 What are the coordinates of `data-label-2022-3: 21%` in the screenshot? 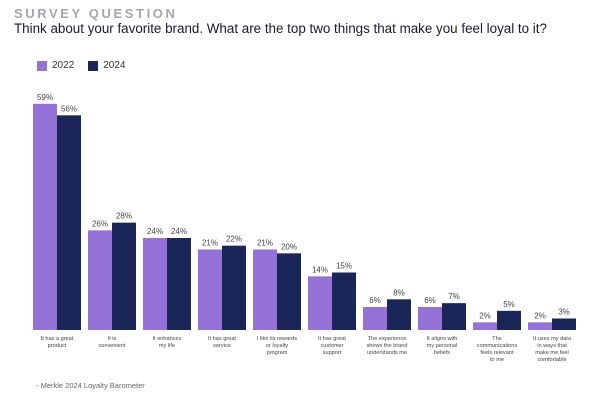 It's located at (210, 243).